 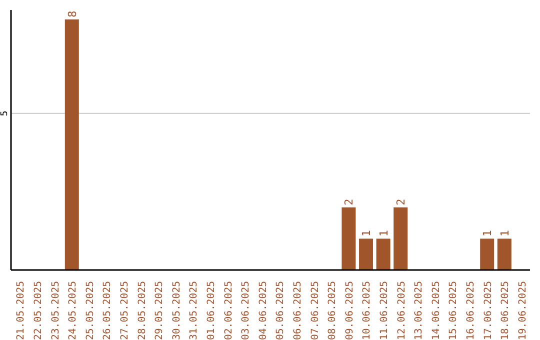 I want to click on x-tick-label: 07.06.2025, so click(x=315, y=310).